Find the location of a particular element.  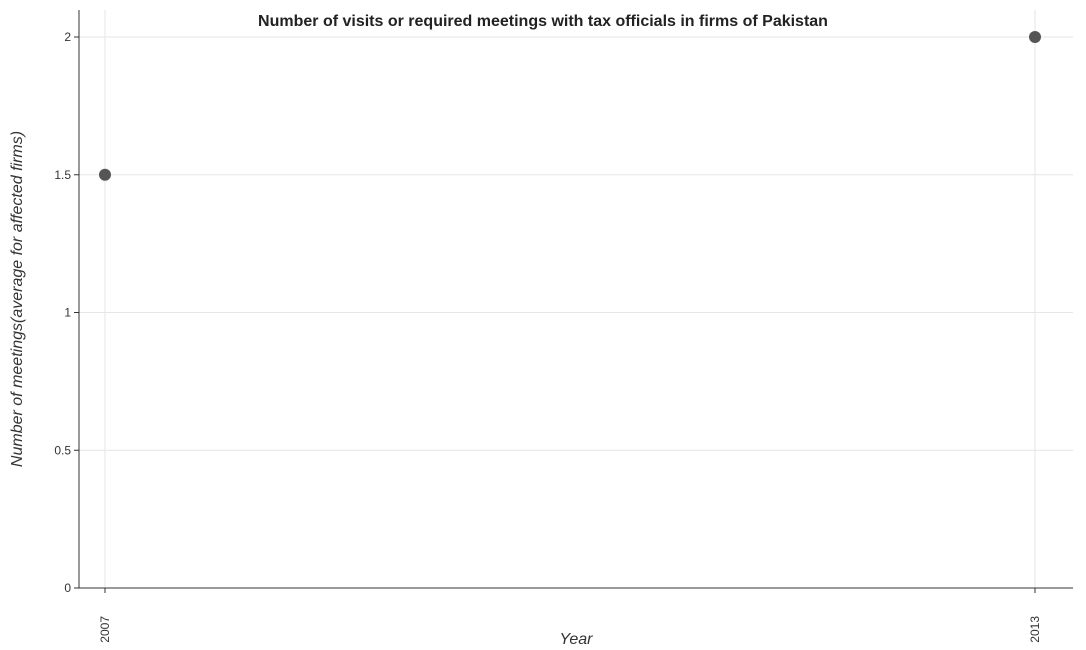

y-tick-label: 1.5 is located at coordinates (62, 175).